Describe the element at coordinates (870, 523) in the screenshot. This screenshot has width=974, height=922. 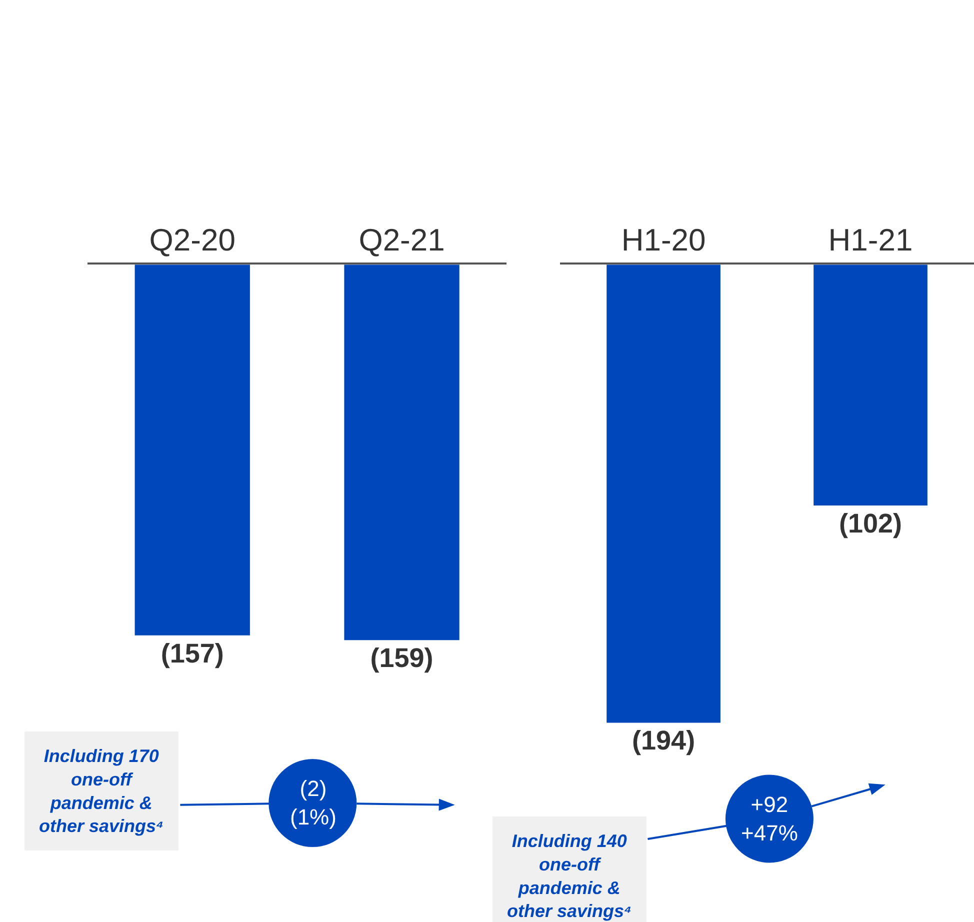
I see `data-label: (102)` at that location.